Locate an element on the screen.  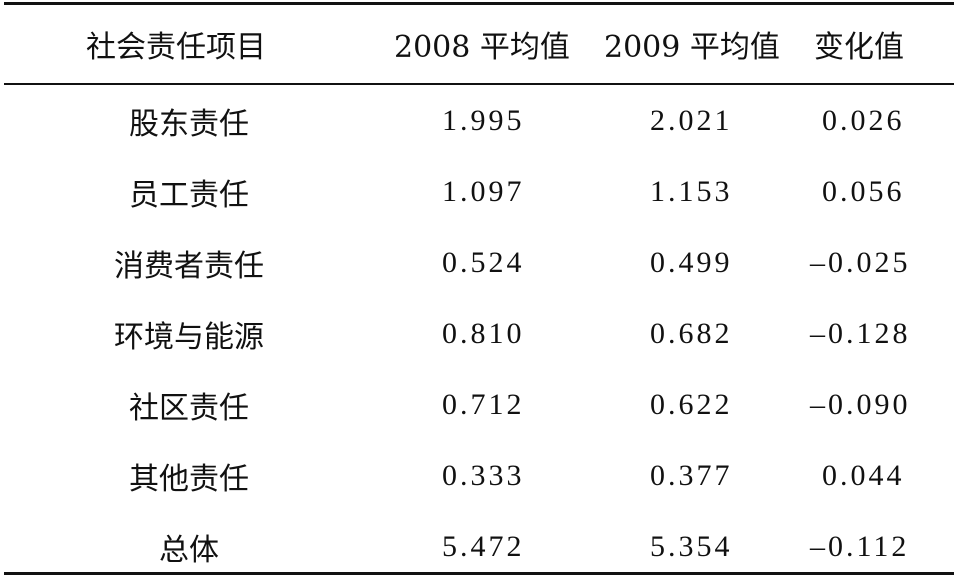
header-2009: 2009 平均值 is located at coordinates (692, 44).